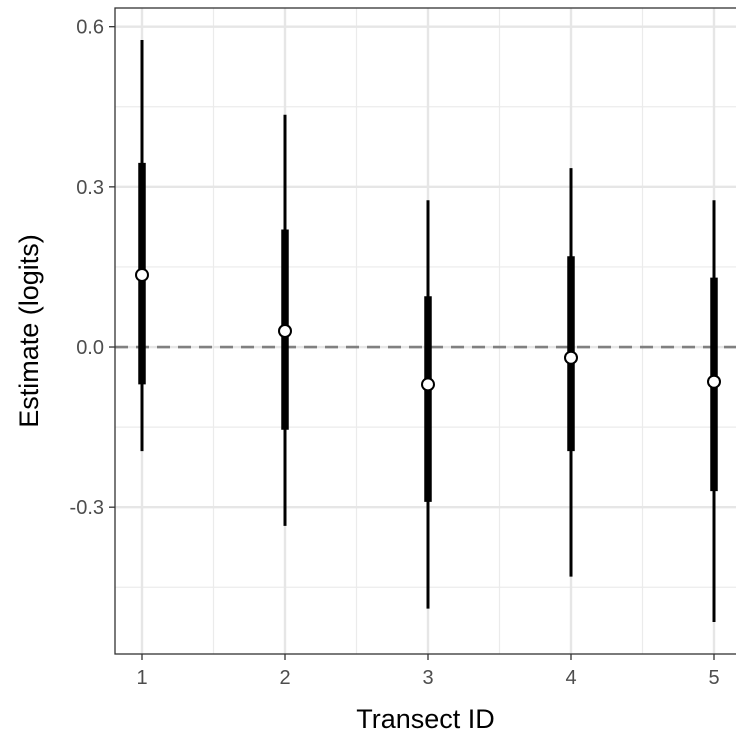  What do you see at coordinates (90, 28) in the screenshot?
I see `y-tick-label: 0.6` at bounding box center [90, 28].